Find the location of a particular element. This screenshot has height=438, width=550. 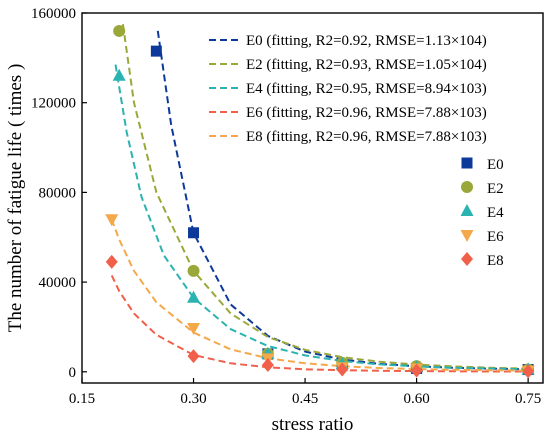

legend-marker-label-e0: E0 is located at coordinates (495, 165).